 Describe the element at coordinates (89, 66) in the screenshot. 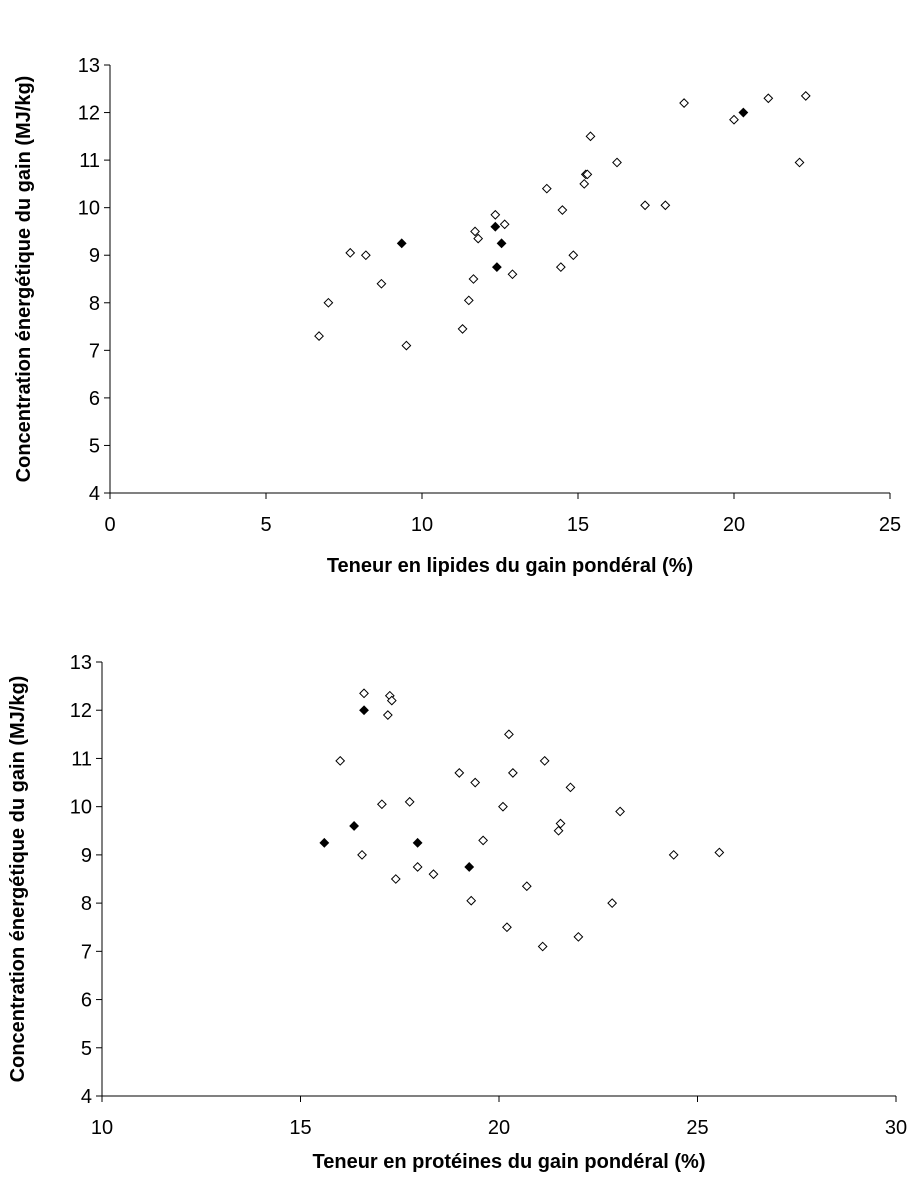

I see `y-tick-label: 13` at that location.